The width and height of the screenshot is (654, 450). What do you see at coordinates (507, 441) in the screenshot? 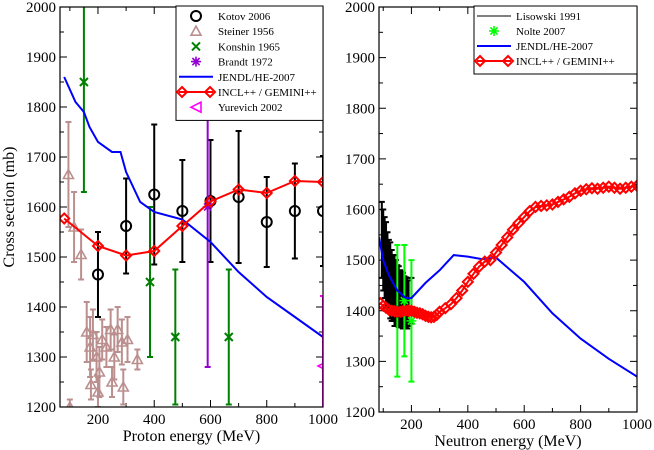
I see `x-axis-label: Neutron energy (MeV)` at bounding box center [507, 441].